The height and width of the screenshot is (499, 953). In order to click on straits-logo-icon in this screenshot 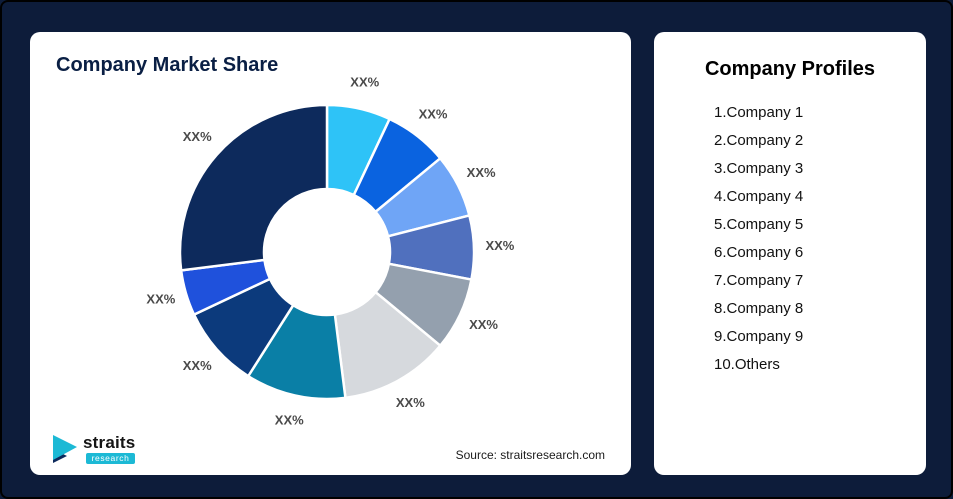, I will do `click(65, 448)`.